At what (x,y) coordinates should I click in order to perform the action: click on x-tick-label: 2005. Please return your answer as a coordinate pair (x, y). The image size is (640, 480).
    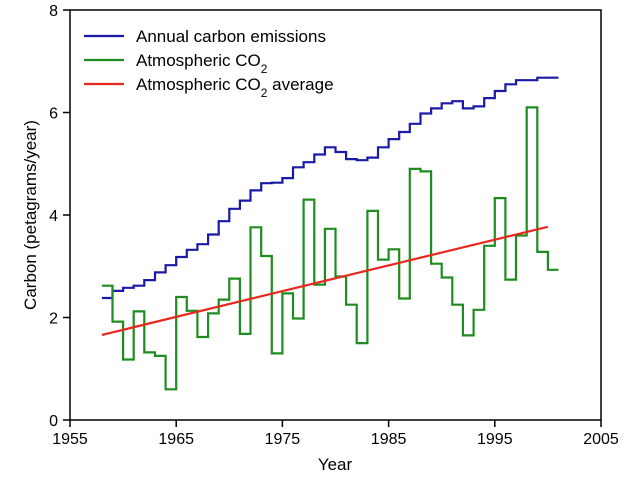
    Looking at the image, I should click on (601, 439).